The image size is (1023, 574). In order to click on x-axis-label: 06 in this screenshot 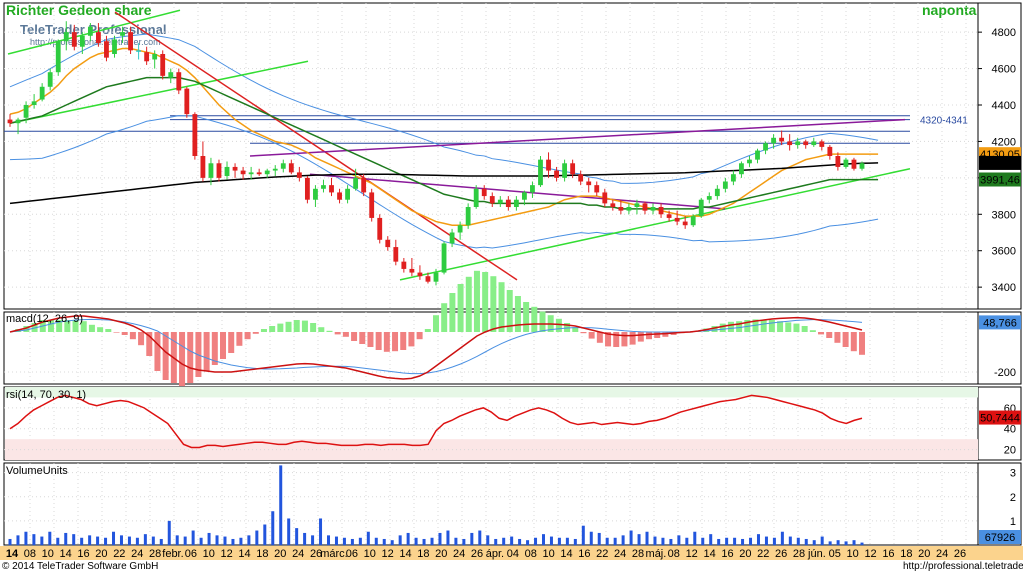, I will do `click(352, 554)`.